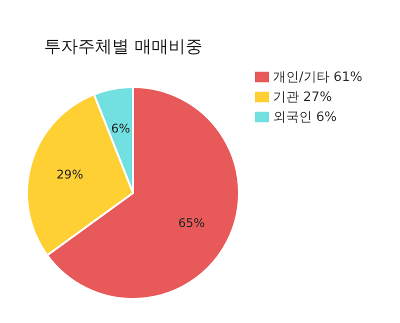 The height and width of the screenshot is (323, 400). What do you see at coordinates (302, 97) in the screenshot?
I see `legend-label: 기관 27%` at bounding box center [302, 97].